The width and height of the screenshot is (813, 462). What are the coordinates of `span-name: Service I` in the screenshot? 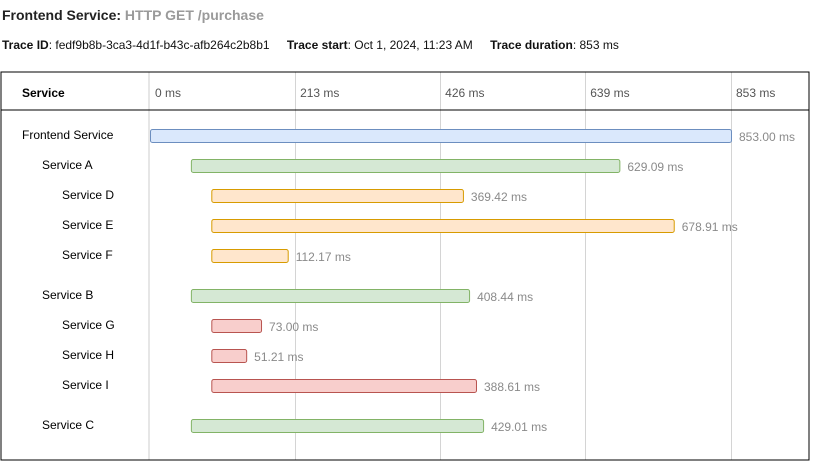 It's located at (85, 385).